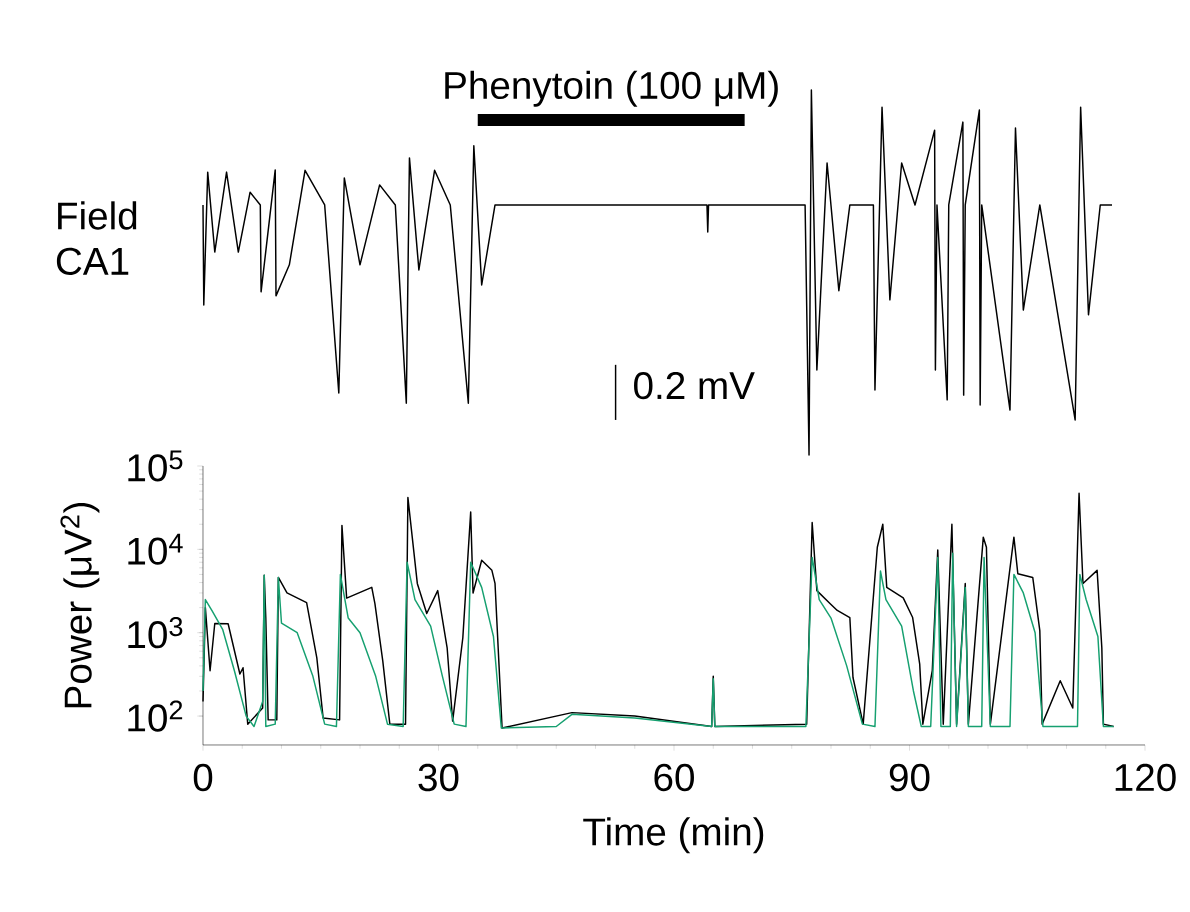 The height and width of the screenshot is (912, 1190). I want to click on x-tick-label: 30, so click(438, 777).